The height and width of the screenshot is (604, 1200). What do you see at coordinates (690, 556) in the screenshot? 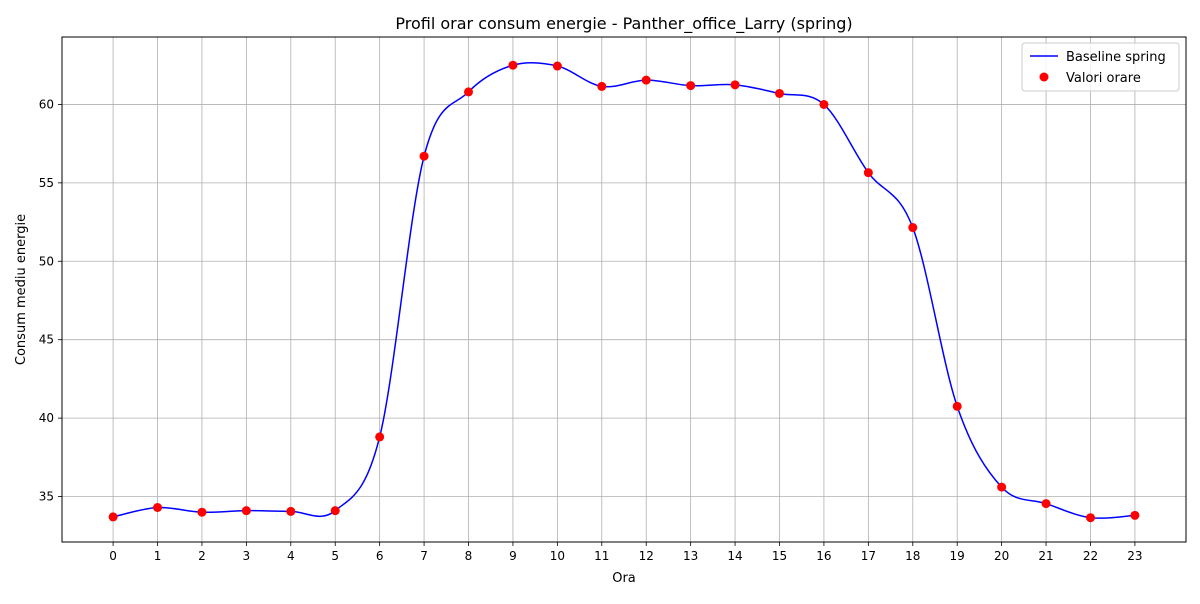
I see `x-tick-label: 13` at bounding box center [690, 556].